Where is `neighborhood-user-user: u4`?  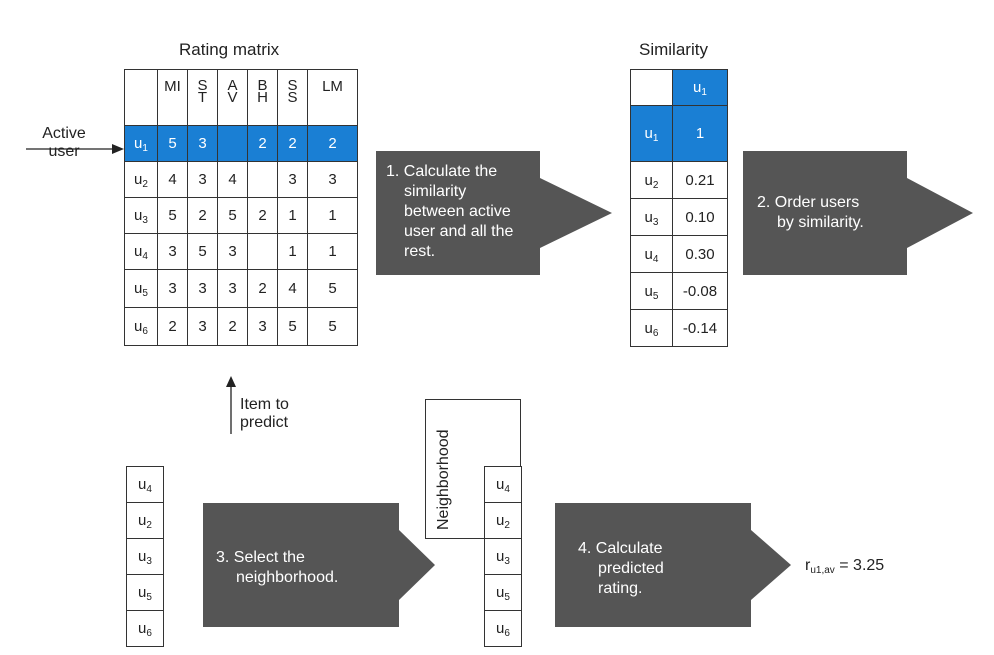 neighborhood-user-user: u4 is located at coordinates (503, 484).